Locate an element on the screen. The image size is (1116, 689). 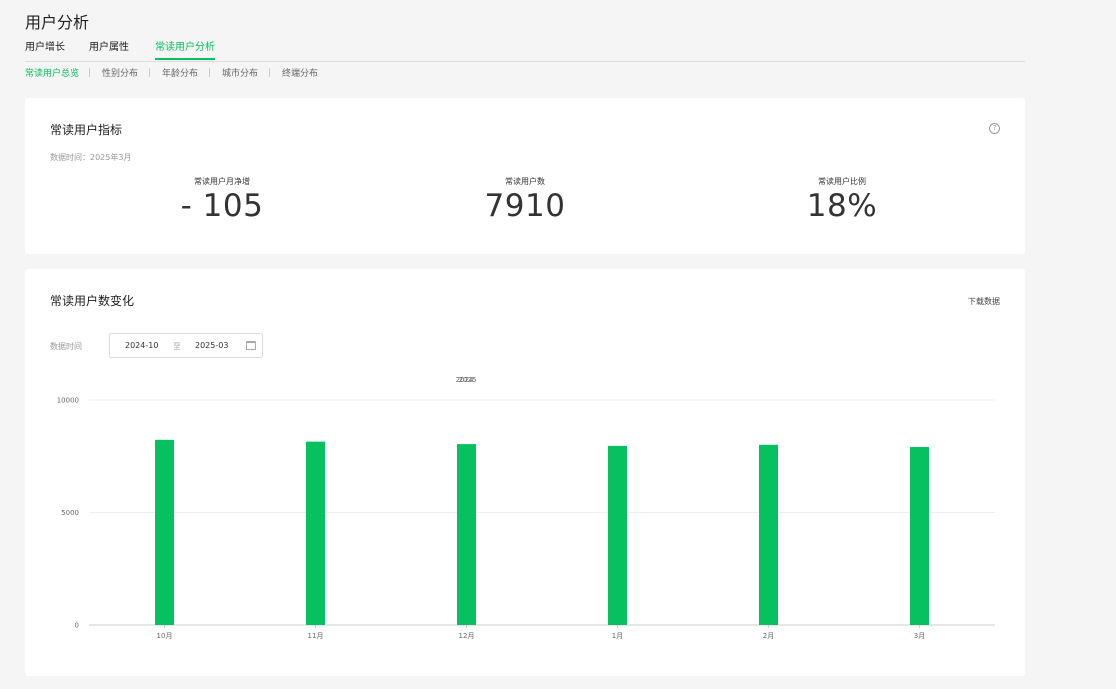
y-tick-label: 5000 is located at coordinates (70, 513).